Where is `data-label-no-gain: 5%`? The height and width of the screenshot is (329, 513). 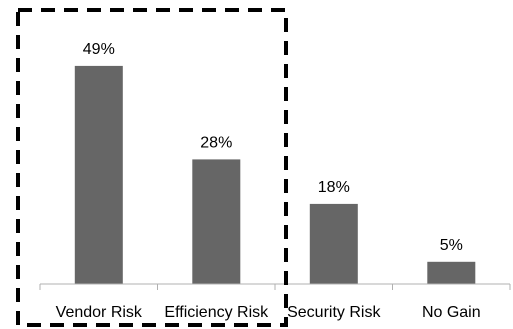 data-label-no-gain: 5% is located at coordinates (451, 245).